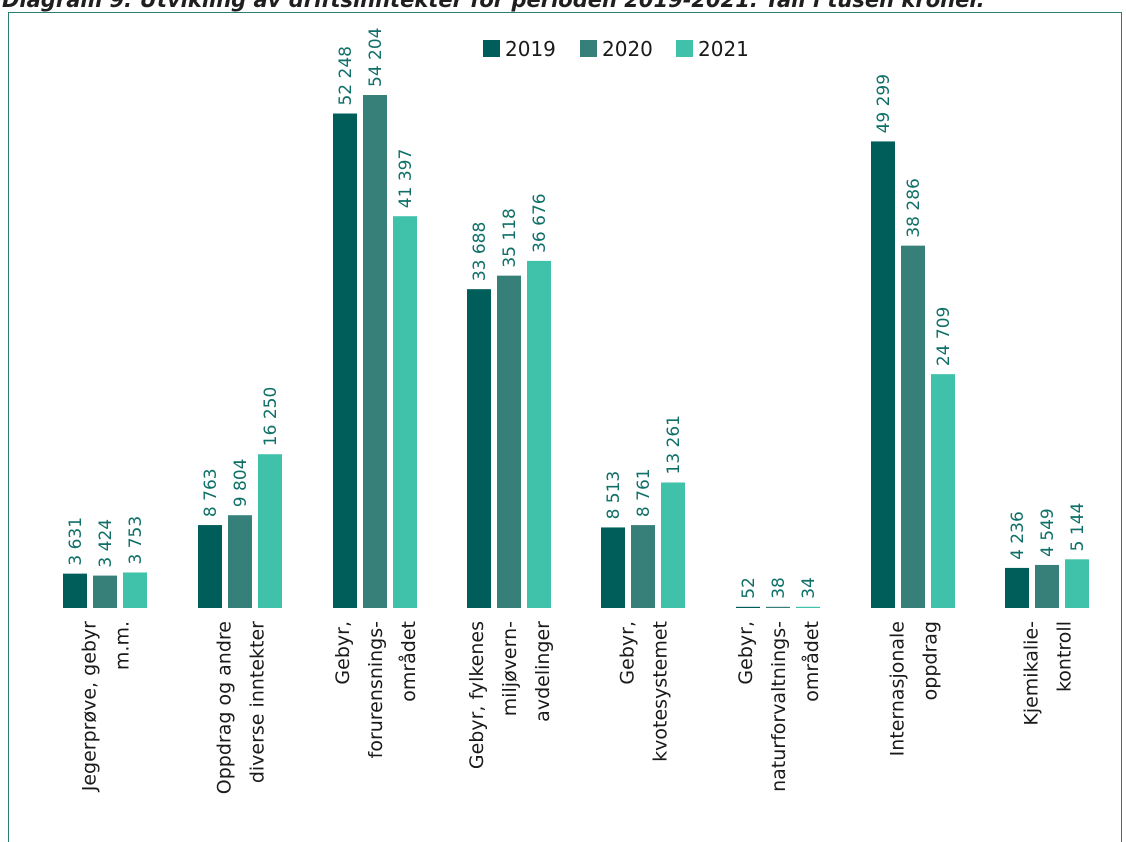 This screenshot has height=842, width=1126. What do you see at coordinates (211, 492) in the screenshot?
I see `data-label-2019-1: 8 763` at bounding box center [211, 492].